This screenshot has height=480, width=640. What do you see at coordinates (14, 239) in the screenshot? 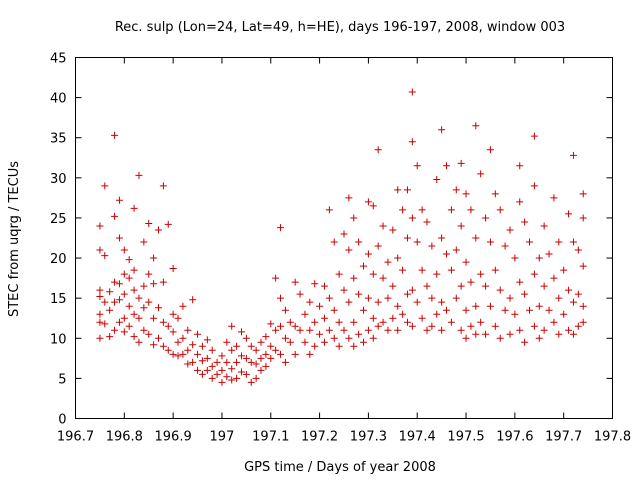
I see `y-axis-label: STEC from uqrg / TECUs` at bounding box center [14, 239].